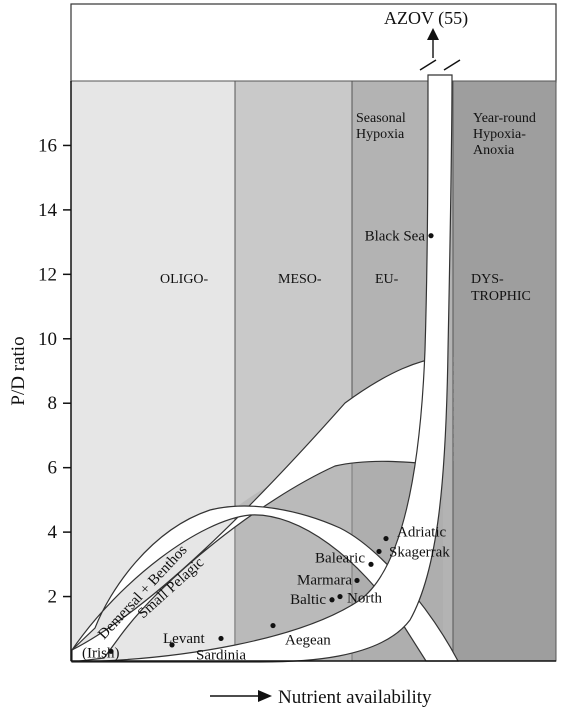 The image size is (562, 722). Describe the element at coordinates (387, 279) in the screenshot. I see `zone-label-eu: EU-` at that location.